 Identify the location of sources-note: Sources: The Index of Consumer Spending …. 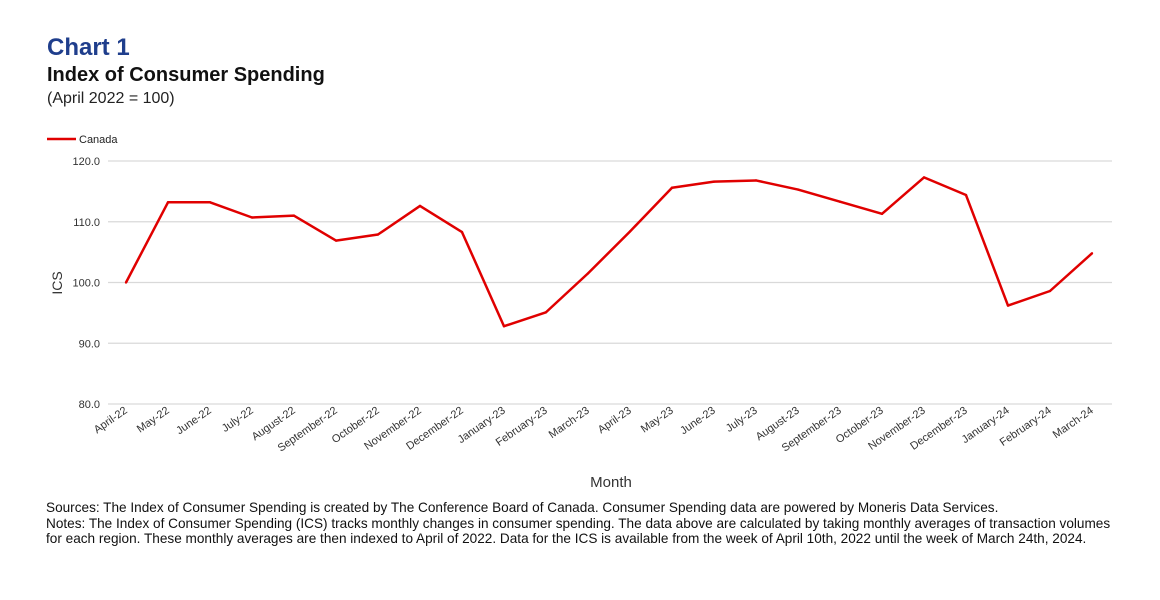
(522, 507).